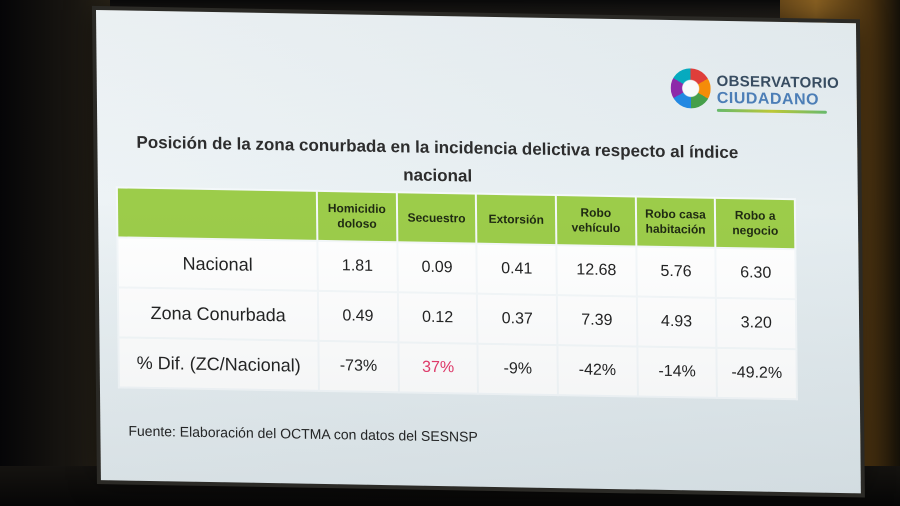  What do you see at coordinates (677, 372) in the screenshot?
I see `table-cell: -14%` at bounding box center [677, 372].